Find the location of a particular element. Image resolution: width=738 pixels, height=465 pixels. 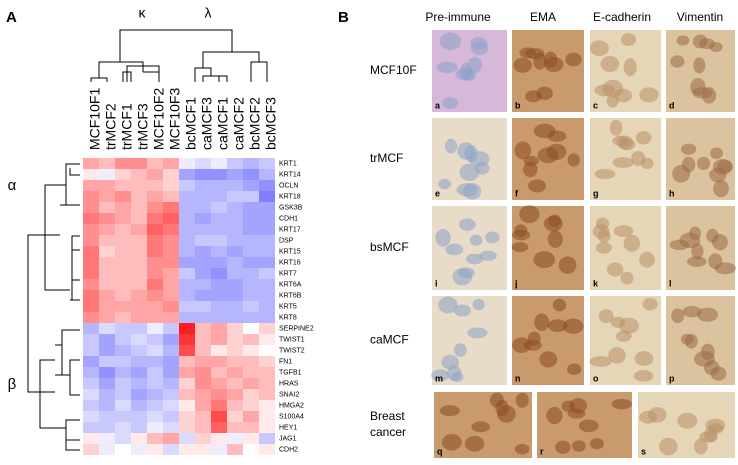

image-label: l is located at coordinates (670, 283).